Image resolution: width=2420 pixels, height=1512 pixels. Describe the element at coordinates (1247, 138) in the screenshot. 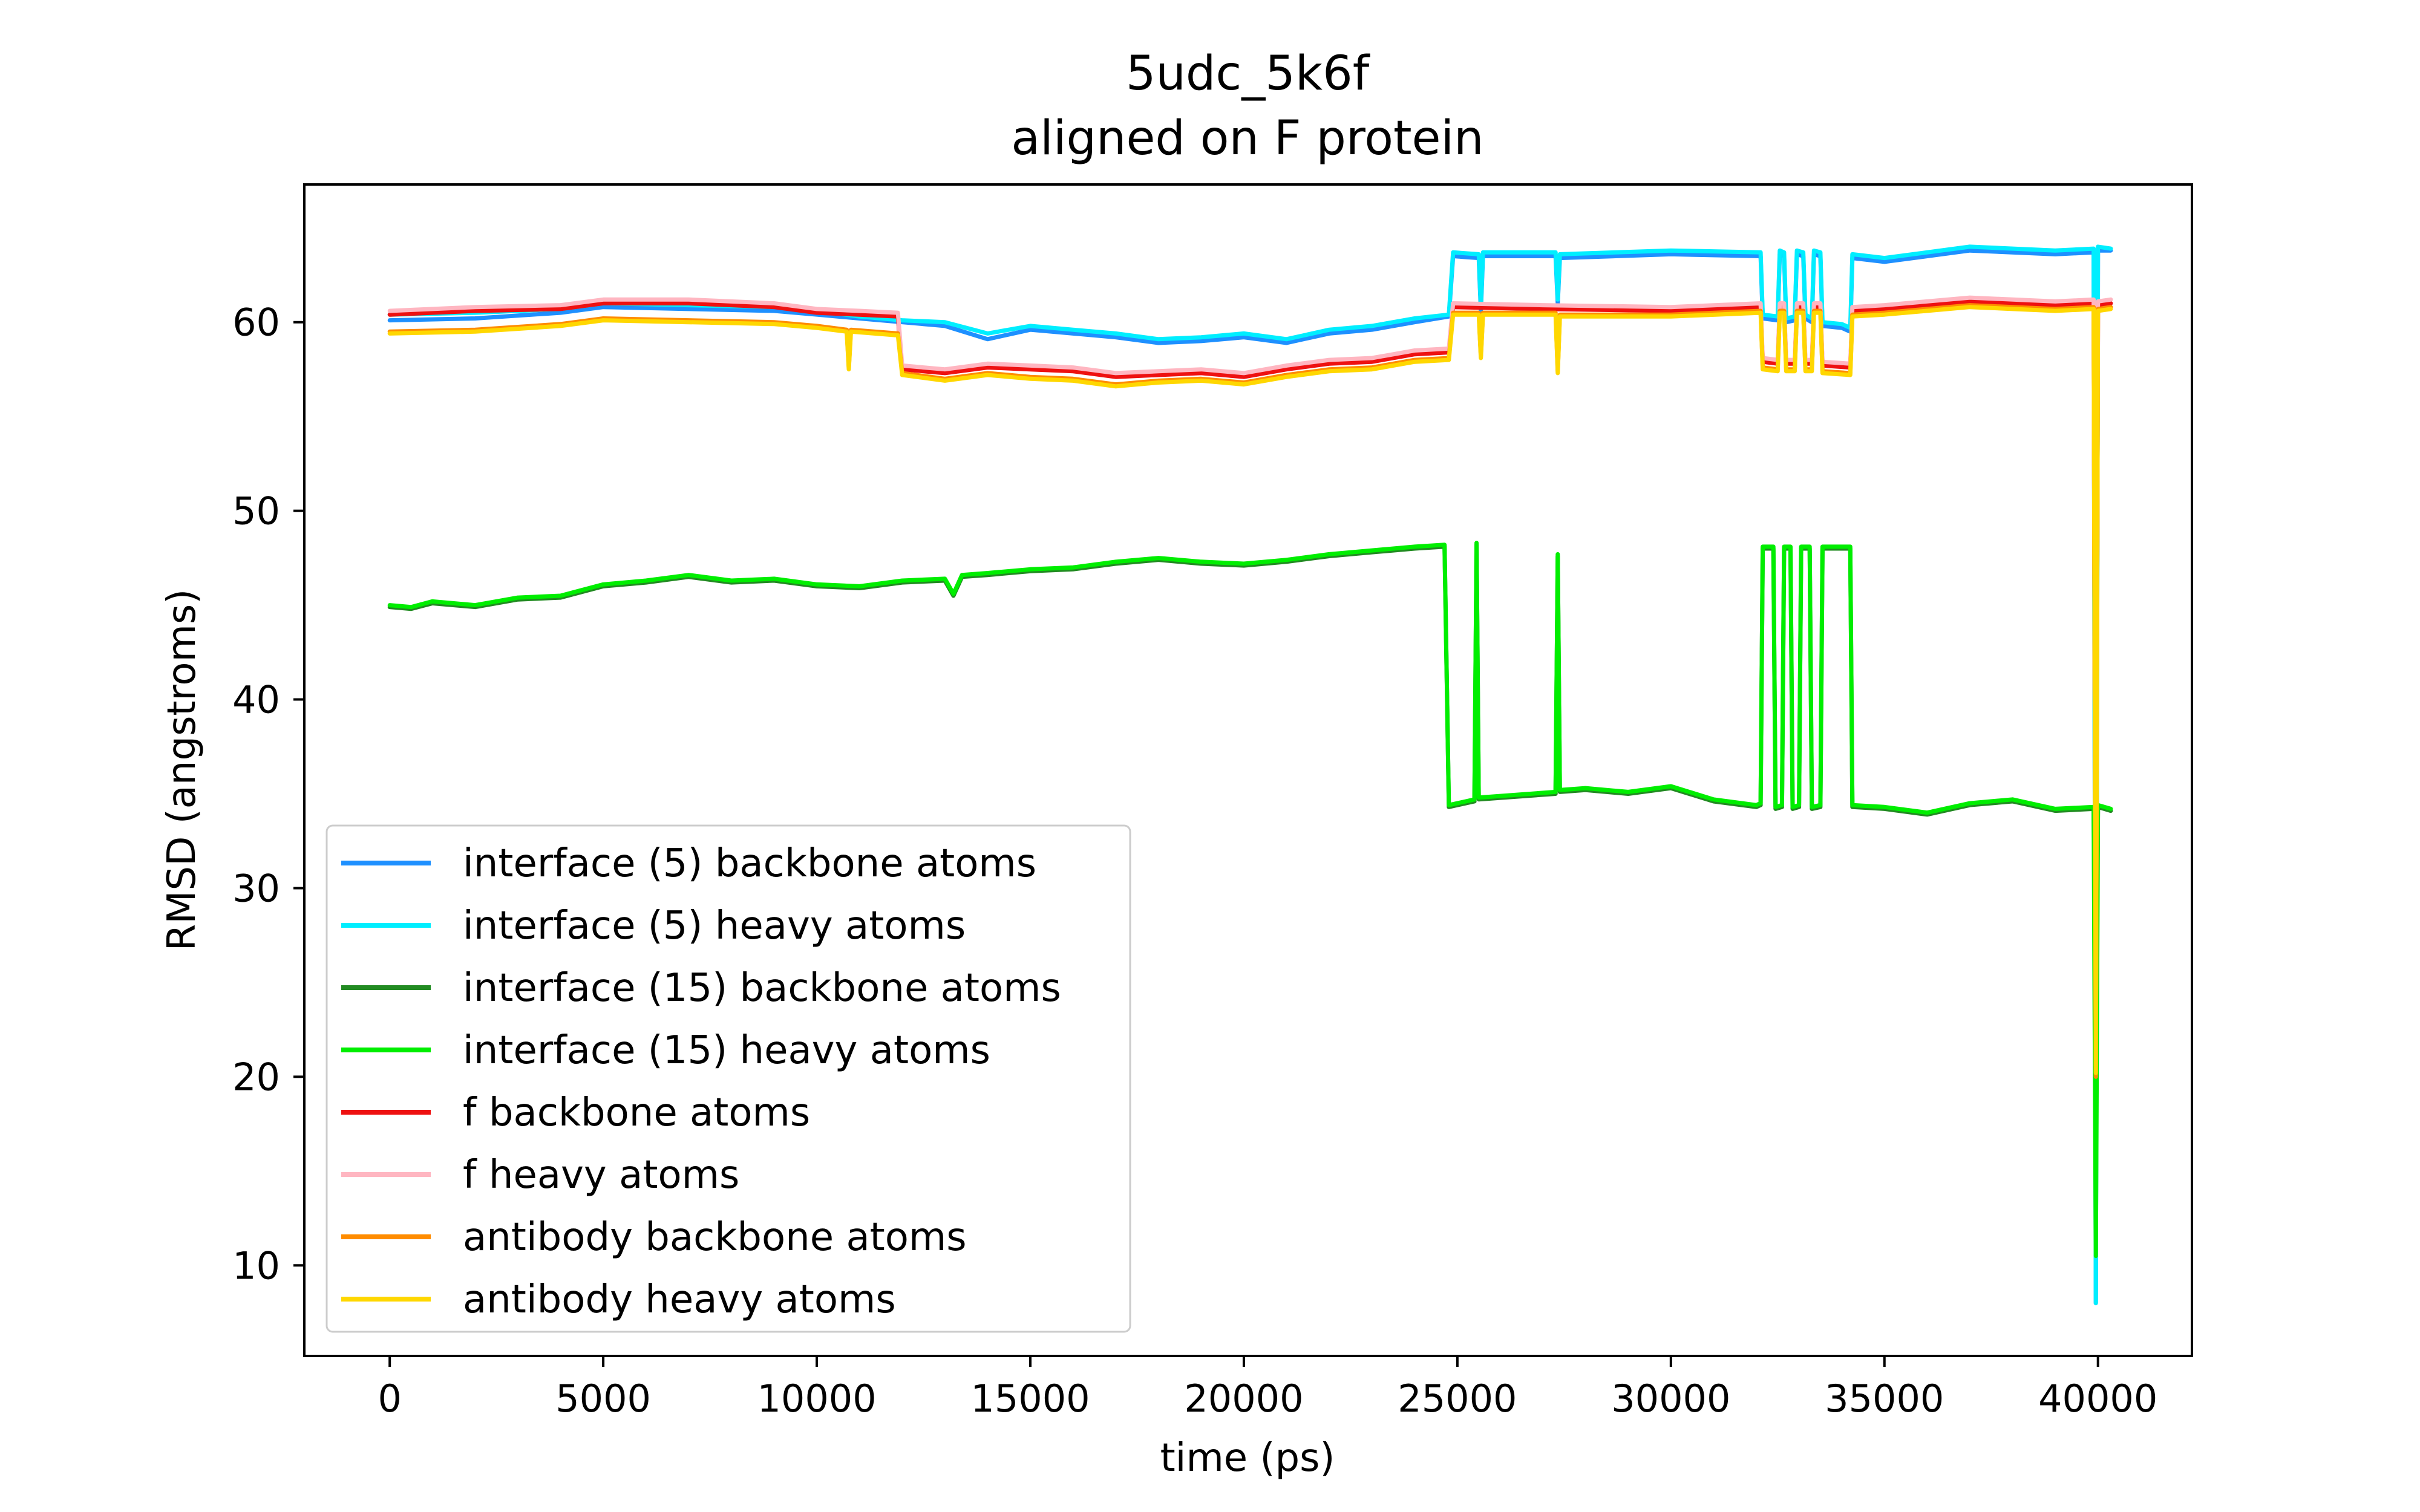

I see `chart-subtitle: aligned on F protein` at that location.